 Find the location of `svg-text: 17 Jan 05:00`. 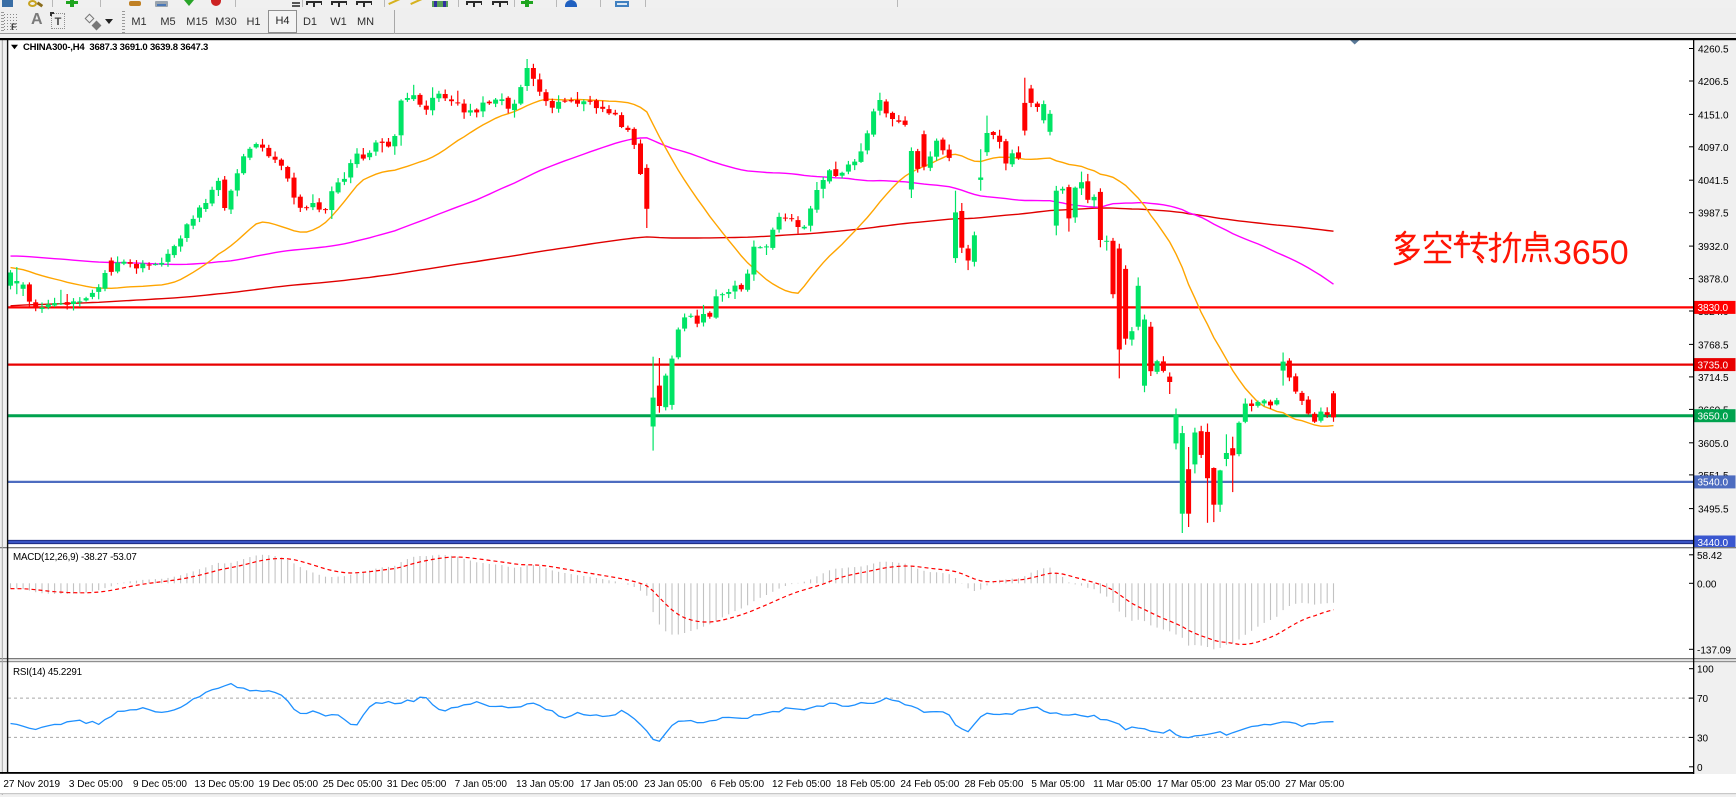

svg-text: 17 Jan 05:00 is located at coordinates (609, 784).